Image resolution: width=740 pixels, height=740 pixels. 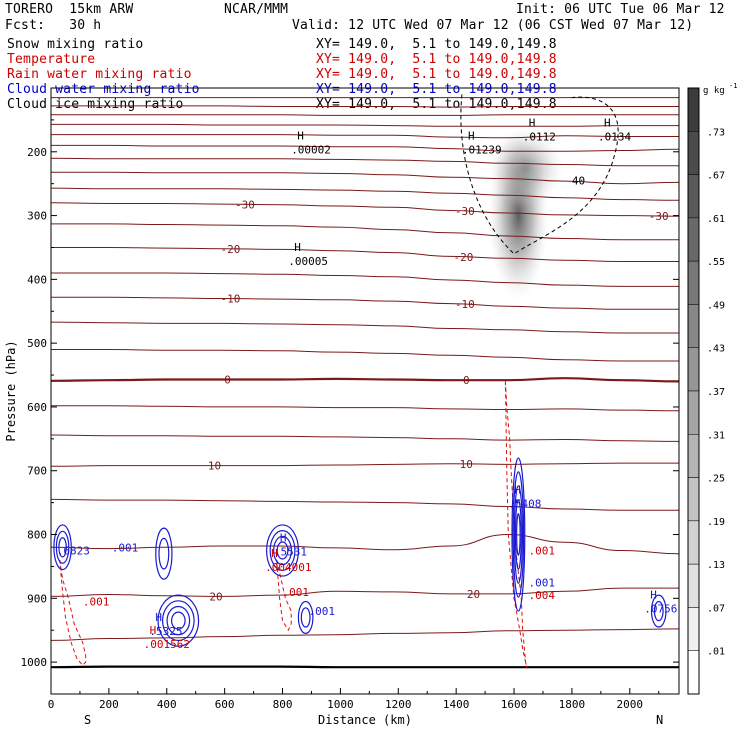 What do you see at coordinates (165, 631) in the screenshot?
I see `max-value: .5325` at bounding box center [165, 631].